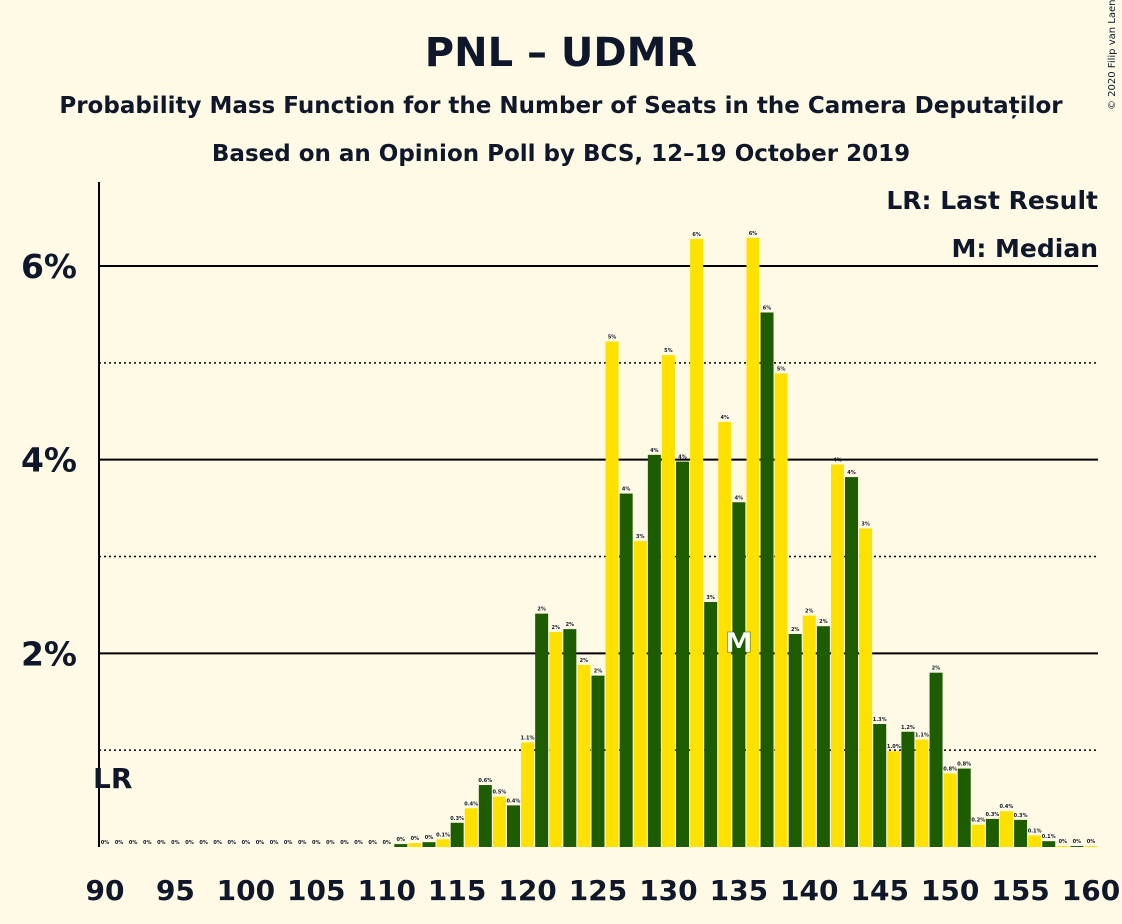  I want to click on x-tick-label: 100, so click(246, 890).